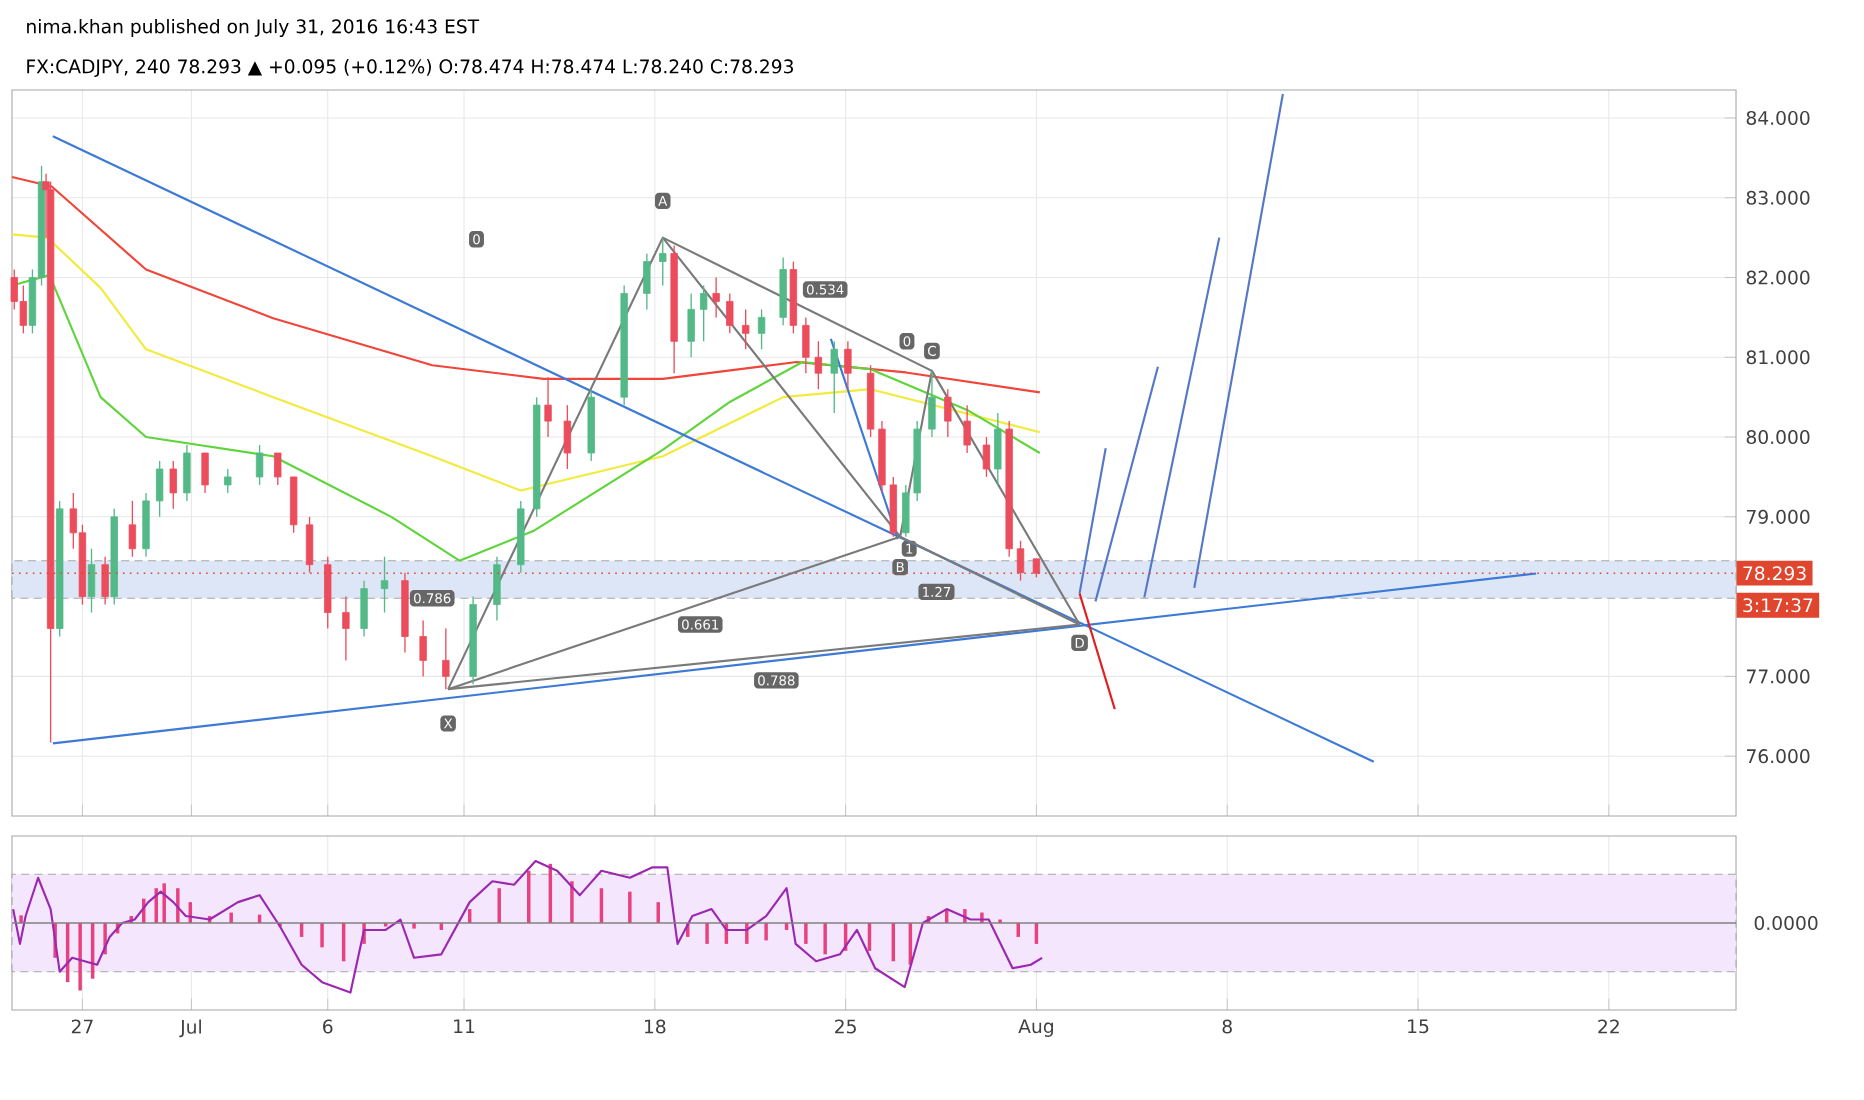 The width and height of the screenshot is (1864, 1100). Describe the element at coordinates (1778, 516) in the screenshot. I see `y-tick-label: 79.000` at that location.